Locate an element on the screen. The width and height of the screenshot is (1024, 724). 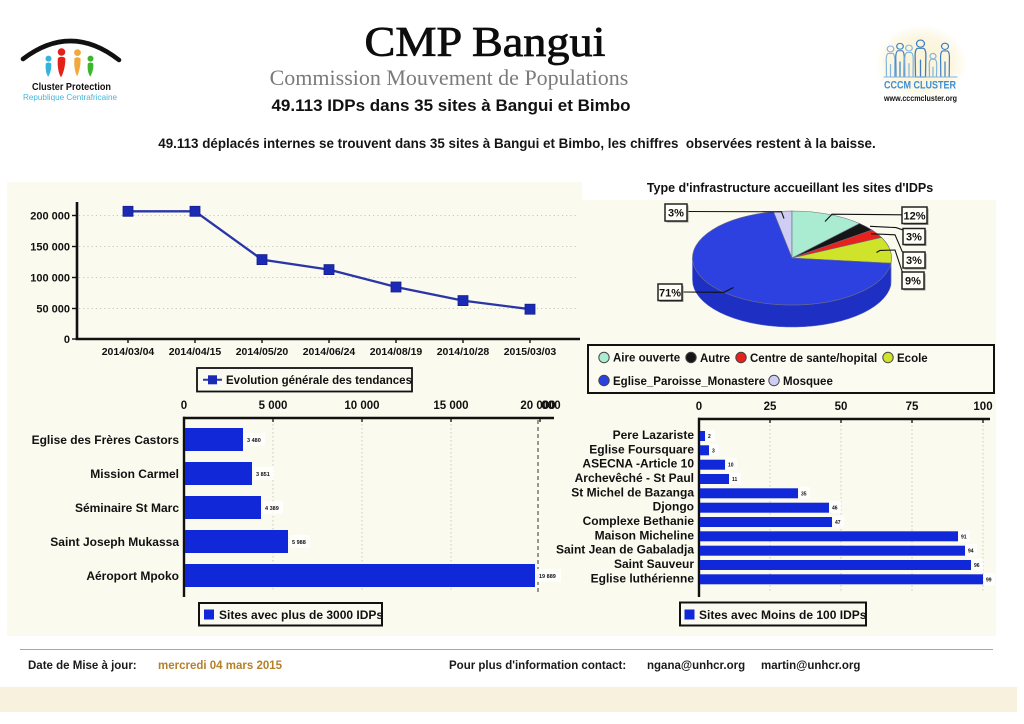
svg-text: 94 is located at coordinates (971, 552).